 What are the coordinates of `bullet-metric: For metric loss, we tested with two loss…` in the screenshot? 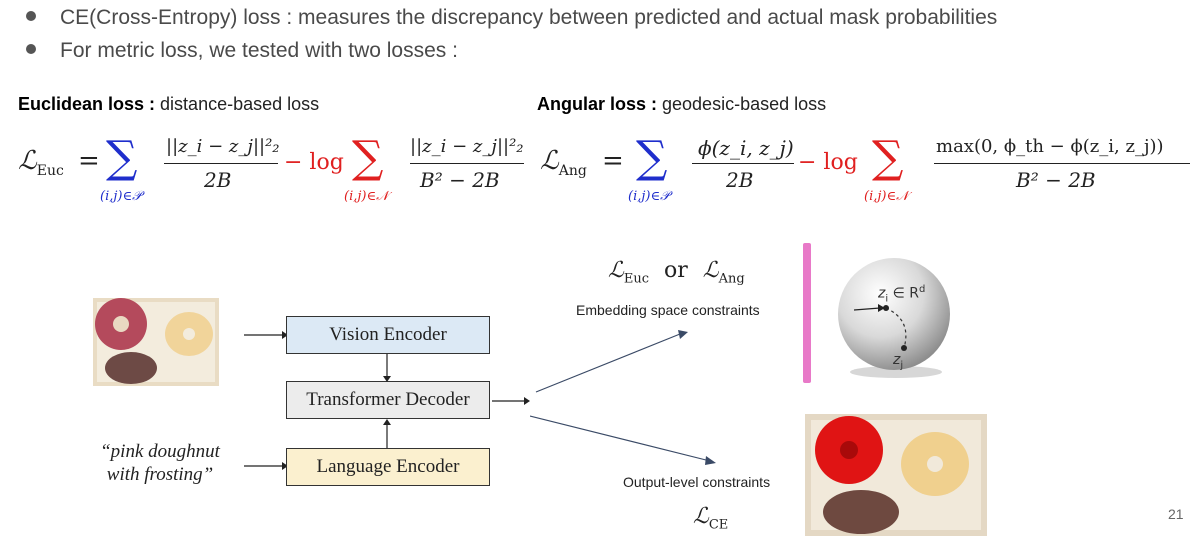 It's located at (242, 51).